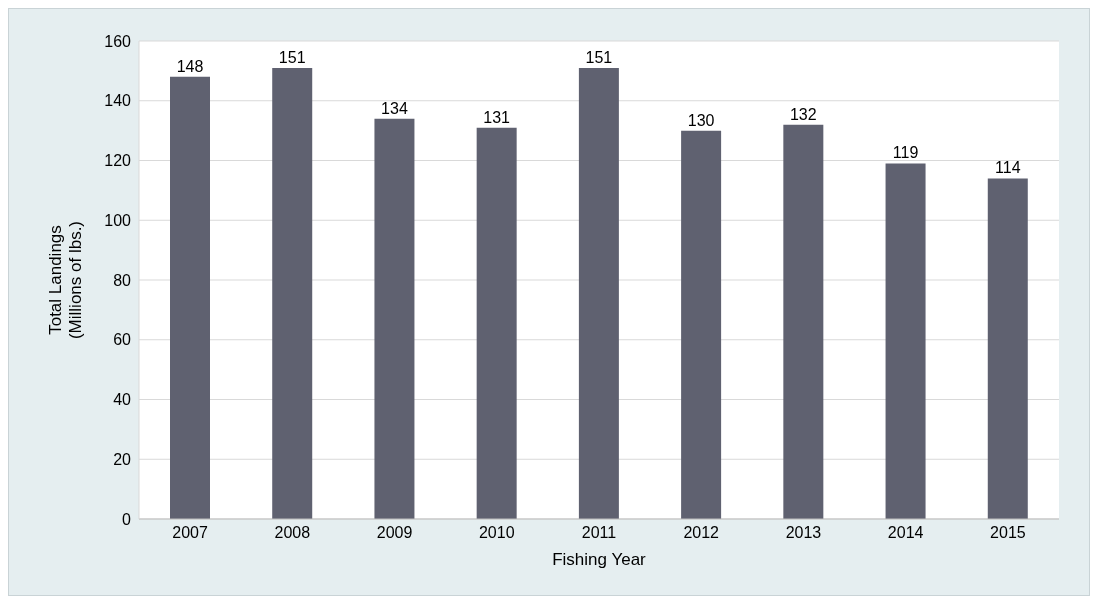 The image size is (1098, 604). Describe the element at coordinates (118, 101) in the screenshot. I see `y-tick-label: 140` at that location.